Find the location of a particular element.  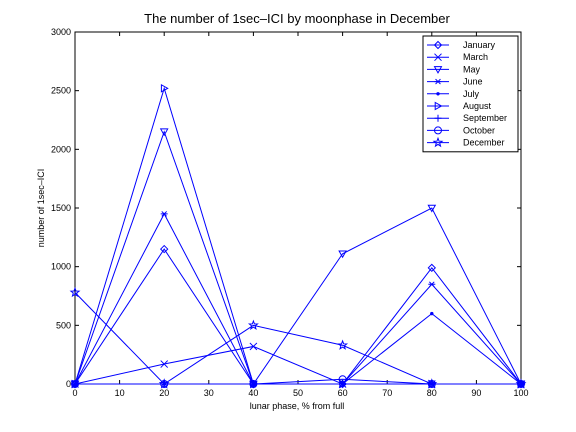

legend-label: May is located at coordinates (472, 69).